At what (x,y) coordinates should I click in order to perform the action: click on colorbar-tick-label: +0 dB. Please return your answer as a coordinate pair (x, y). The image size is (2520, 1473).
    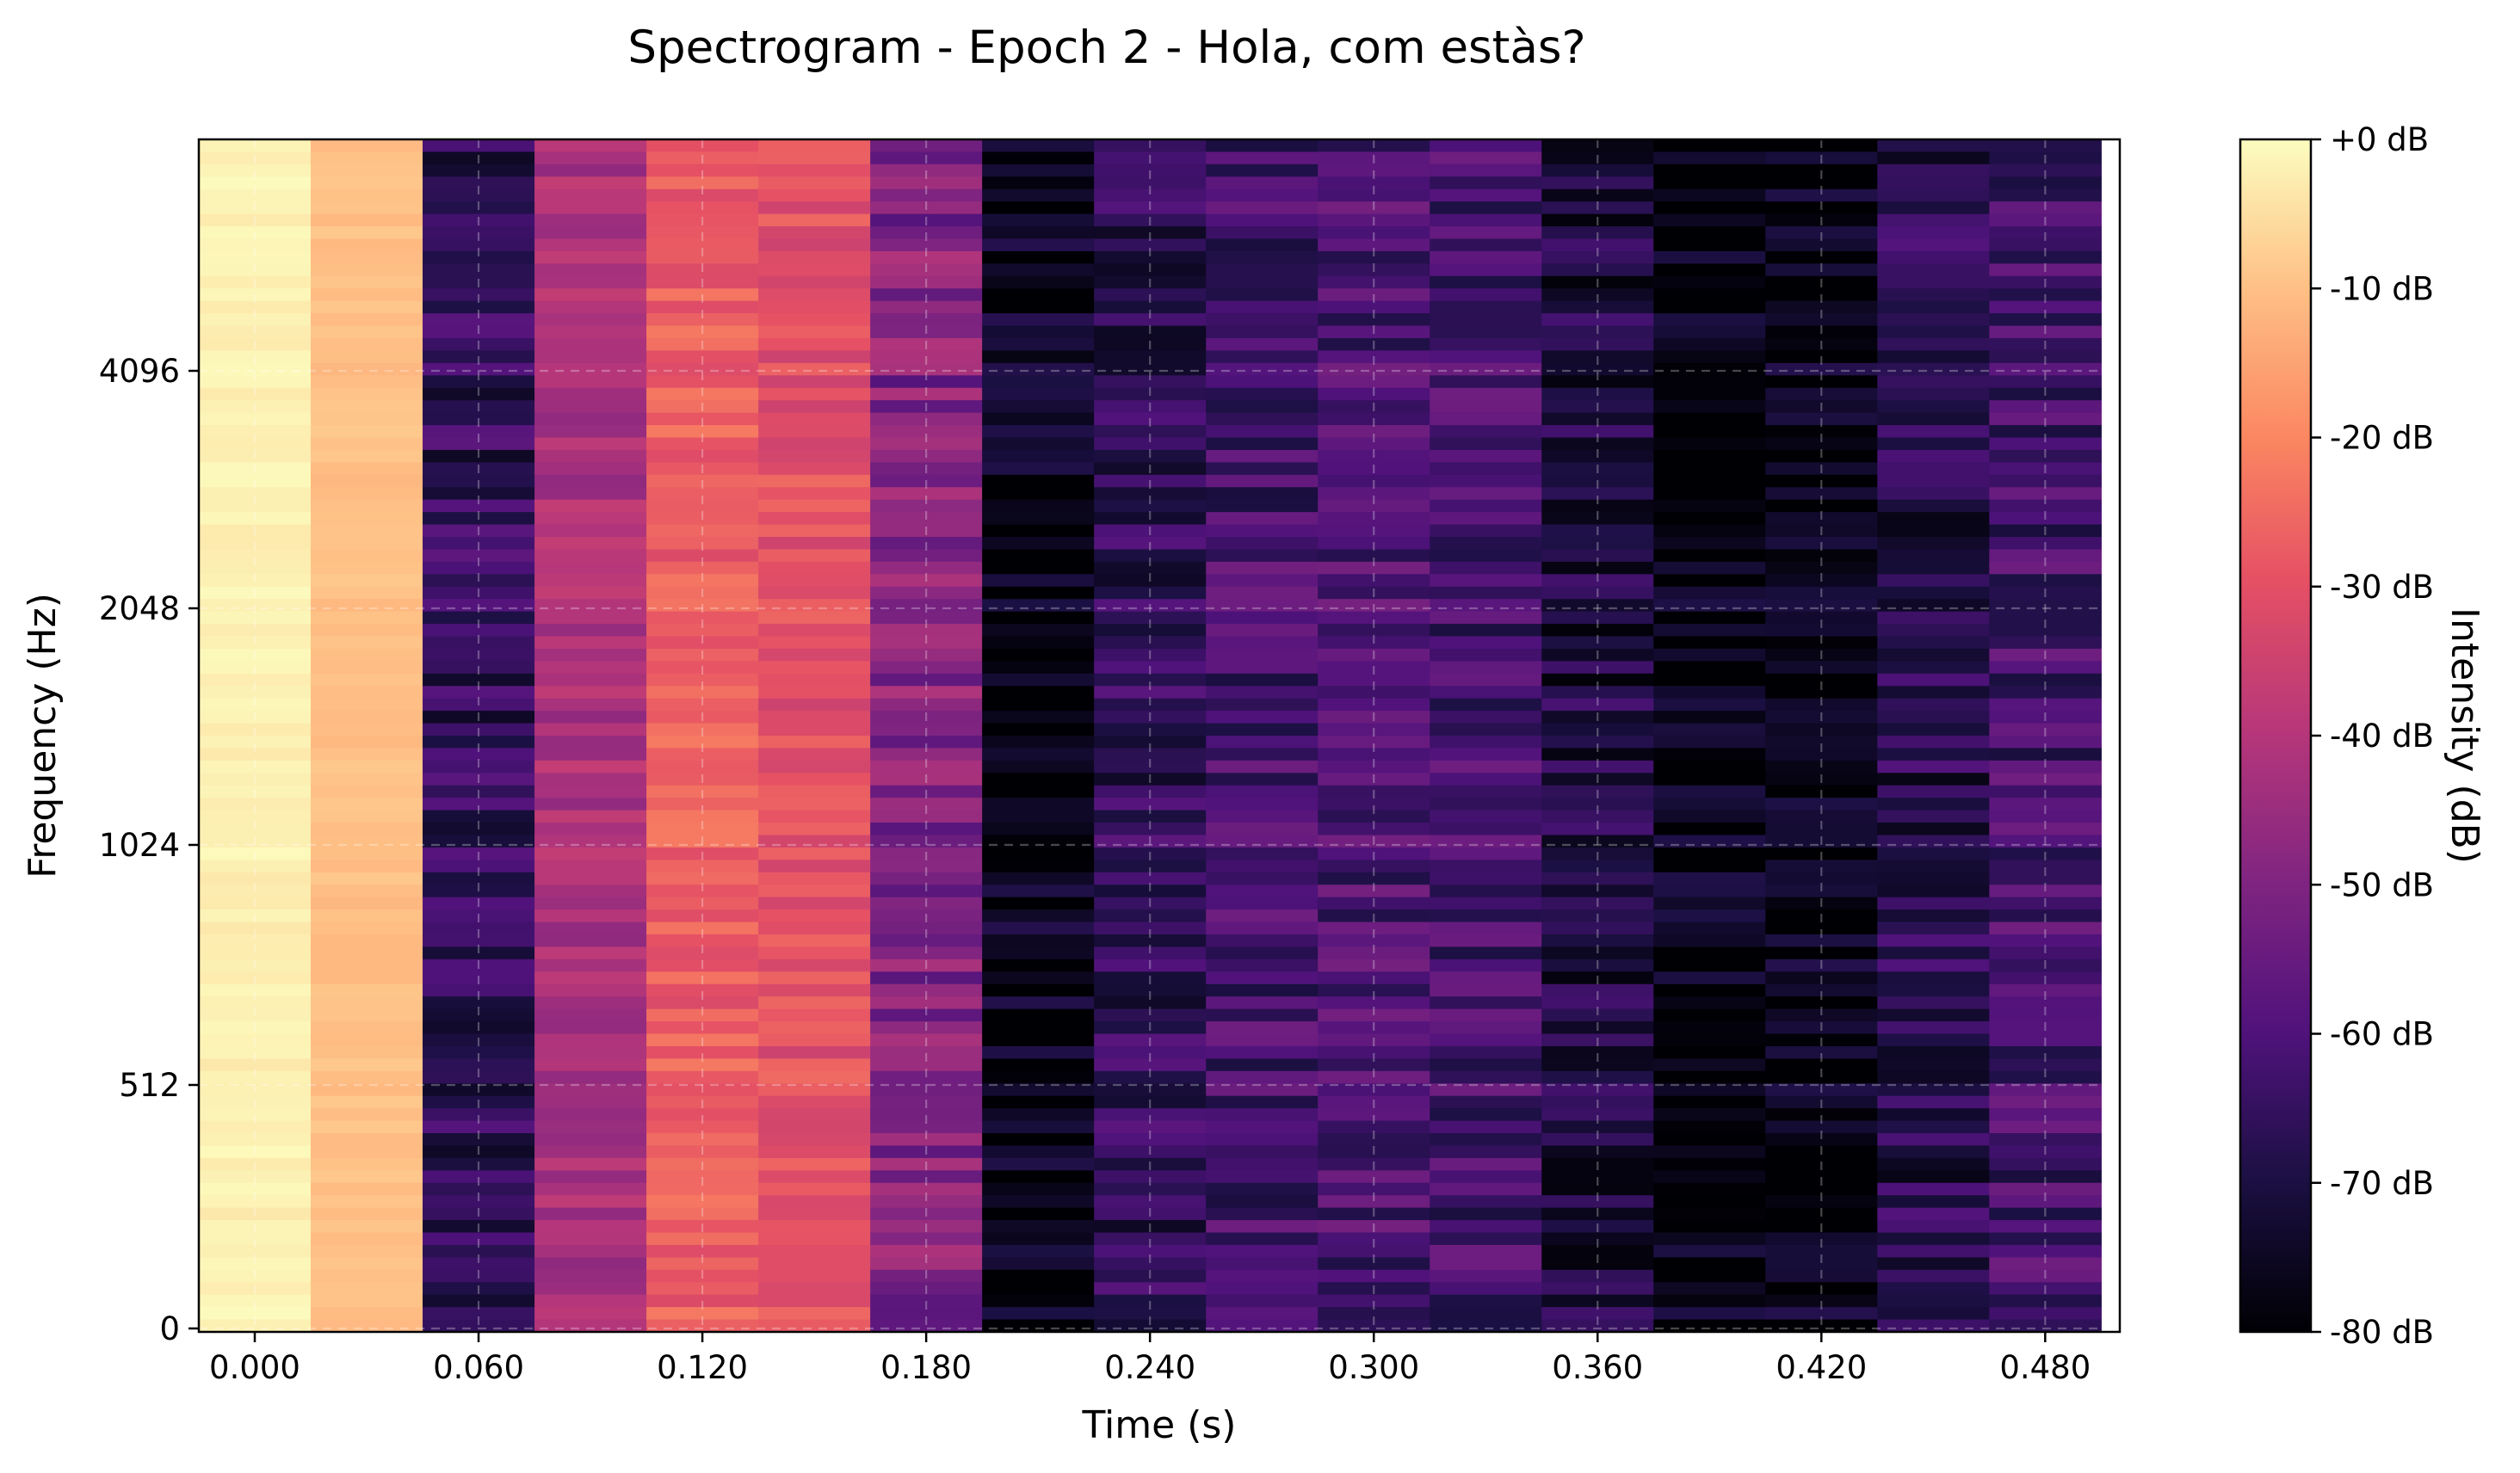
    Looking at the image, I should click on (2380, 140).